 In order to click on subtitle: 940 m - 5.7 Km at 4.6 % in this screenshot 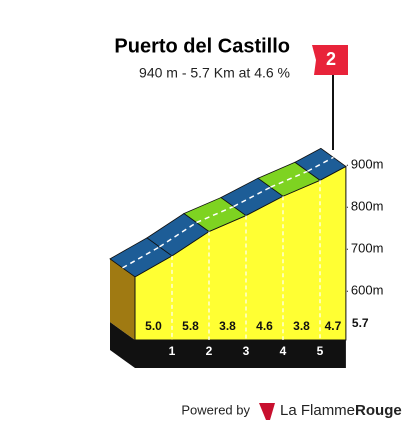, I will do `click(214, 73)`.